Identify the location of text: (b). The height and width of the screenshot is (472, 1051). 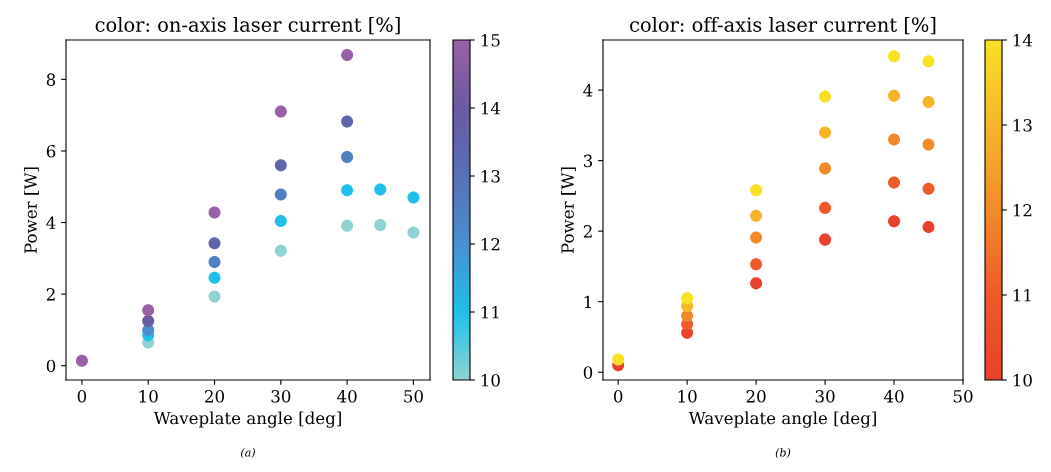
(783, 453).